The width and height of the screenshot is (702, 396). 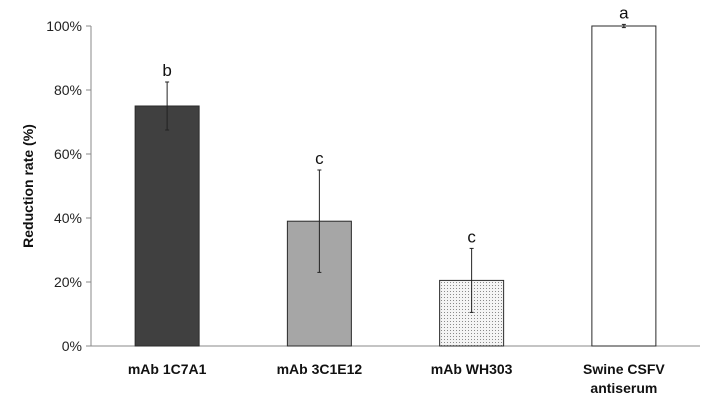 I want to click on x-tick-label: mAb 3C1E12, so click(x=320, y=369).